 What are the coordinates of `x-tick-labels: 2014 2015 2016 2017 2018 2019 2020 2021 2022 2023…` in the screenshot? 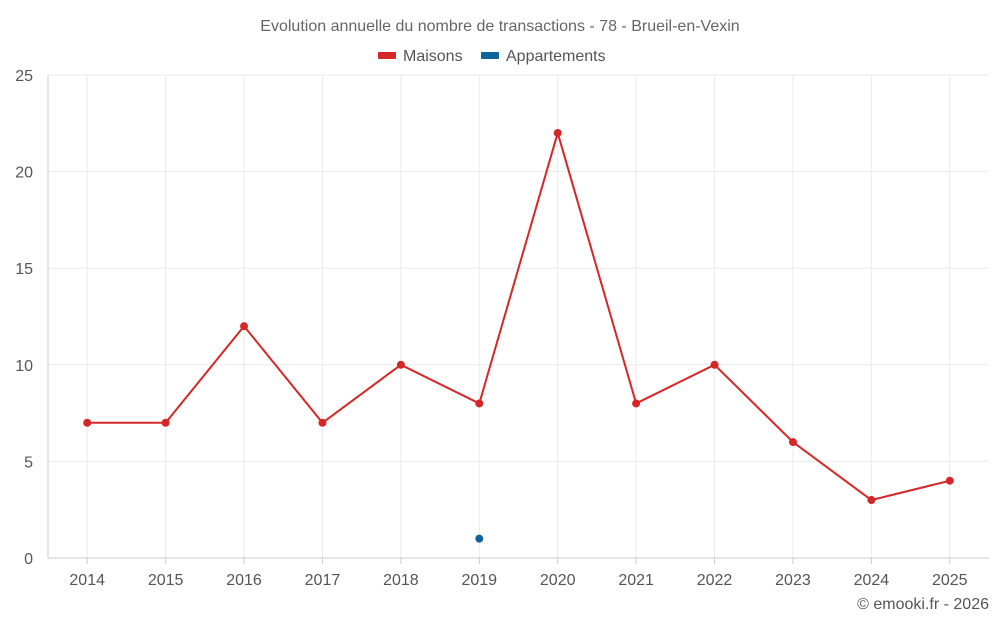 It's located at (518, 580).